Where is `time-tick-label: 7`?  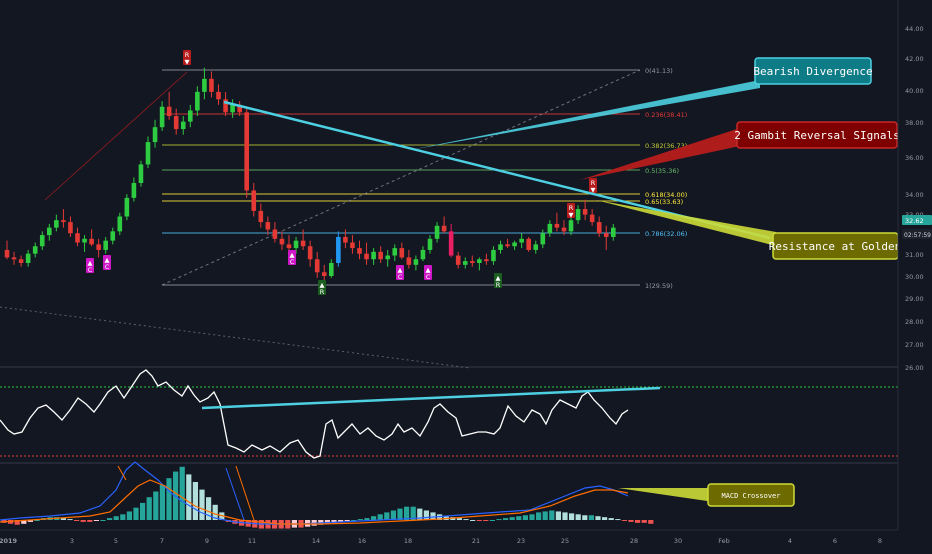 time-tick-label: 7 is located at coordinates (162, 541).